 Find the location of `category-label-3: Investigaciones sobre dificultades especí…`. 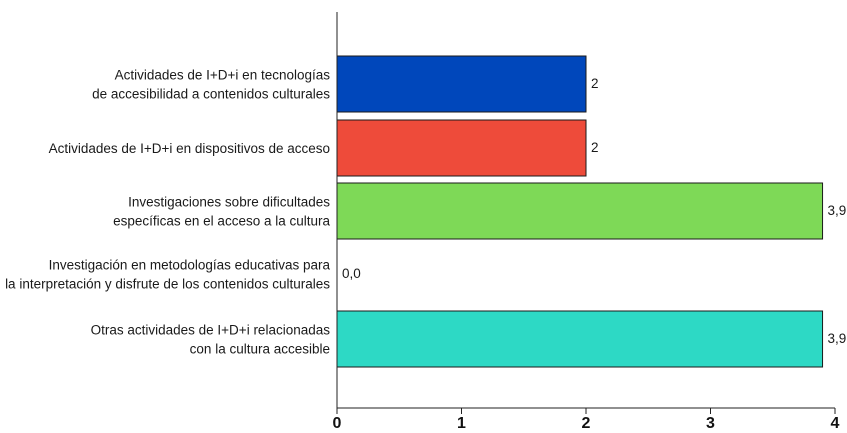

category-label-3: Investigaciones sobre dificultades especí… is located at coordinates (221, 212).